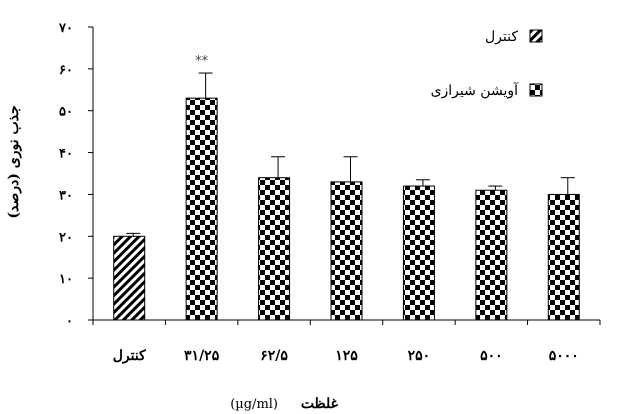 This screenshot has height=414, width=632. I want to click on y-tick-label: ۲۰, so click(66, 237).